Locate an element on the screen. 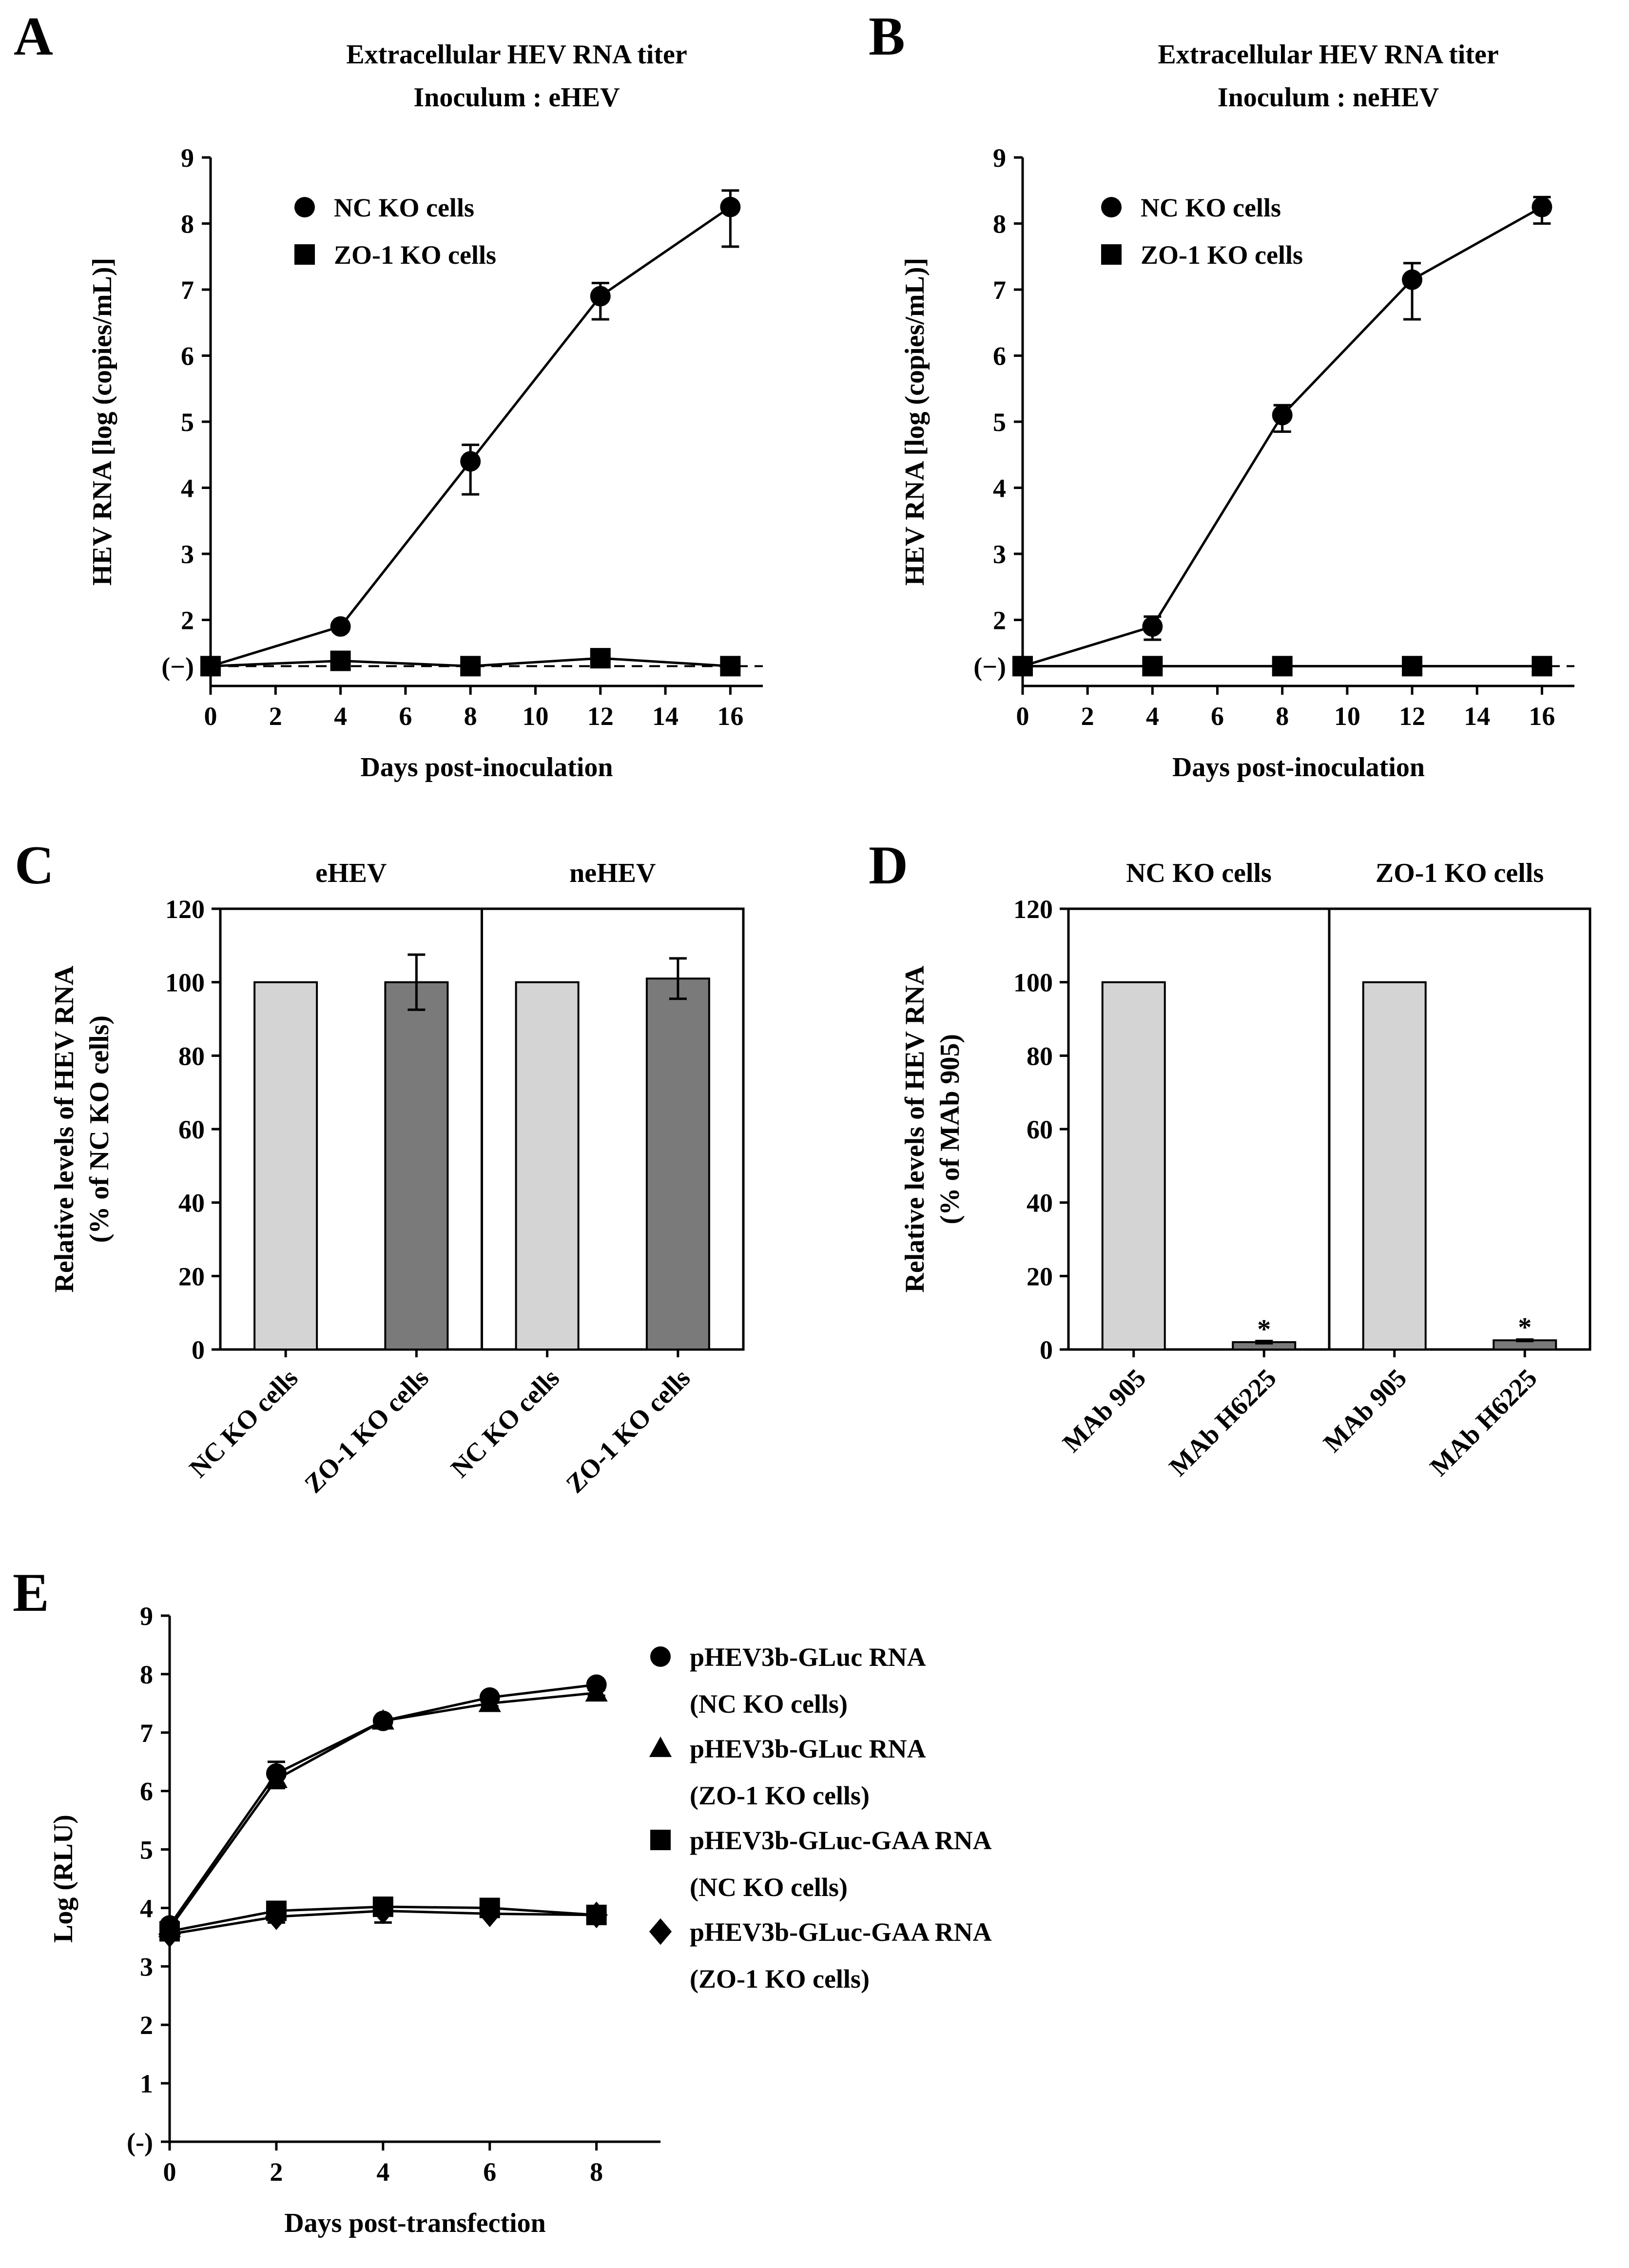  x-axis-label: Days post-inoculation is located at coordinates (486, 767).